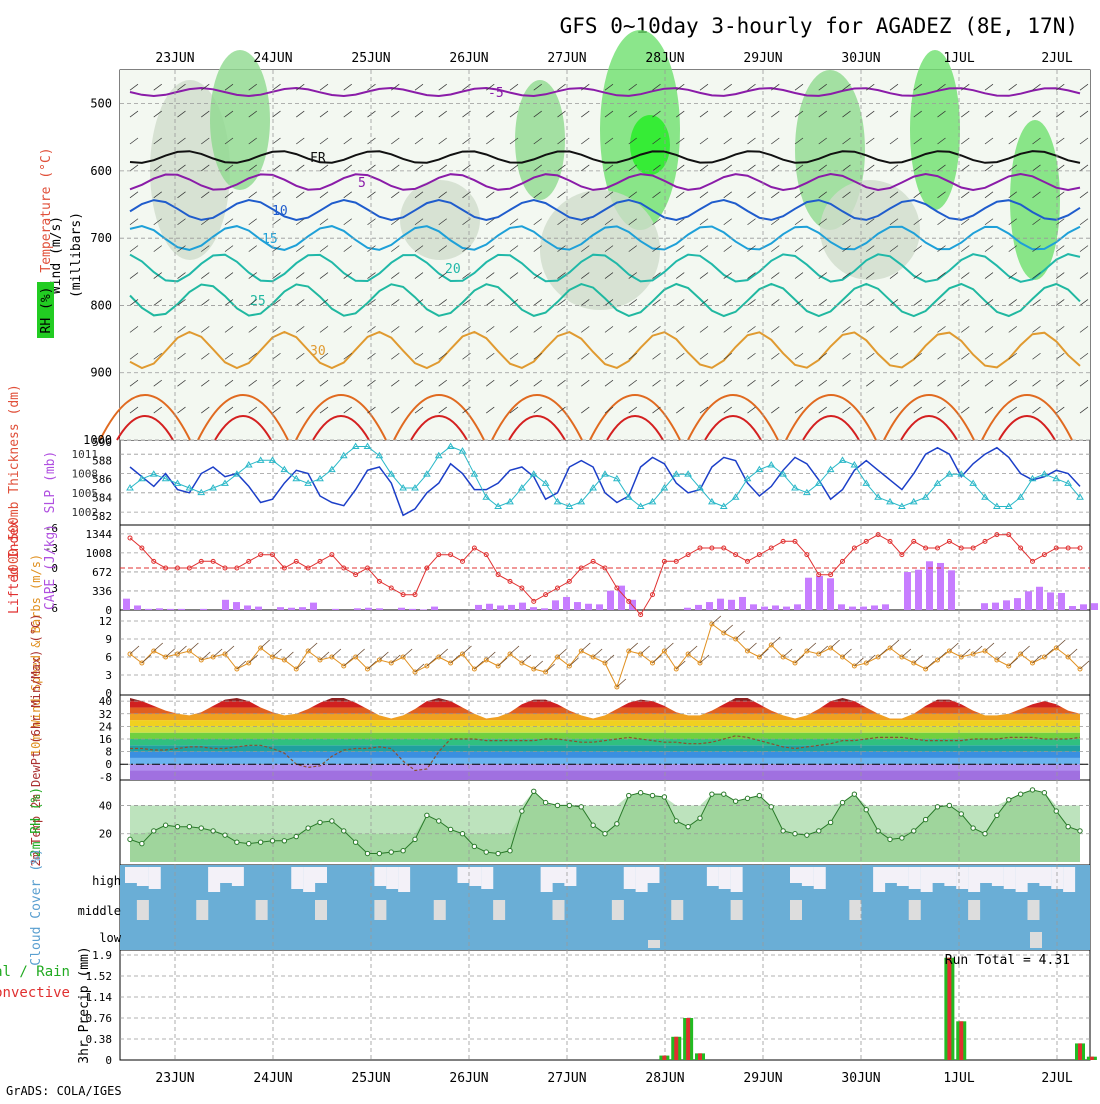  I want to click on cape-tick-label: 336, so click(102, 591).